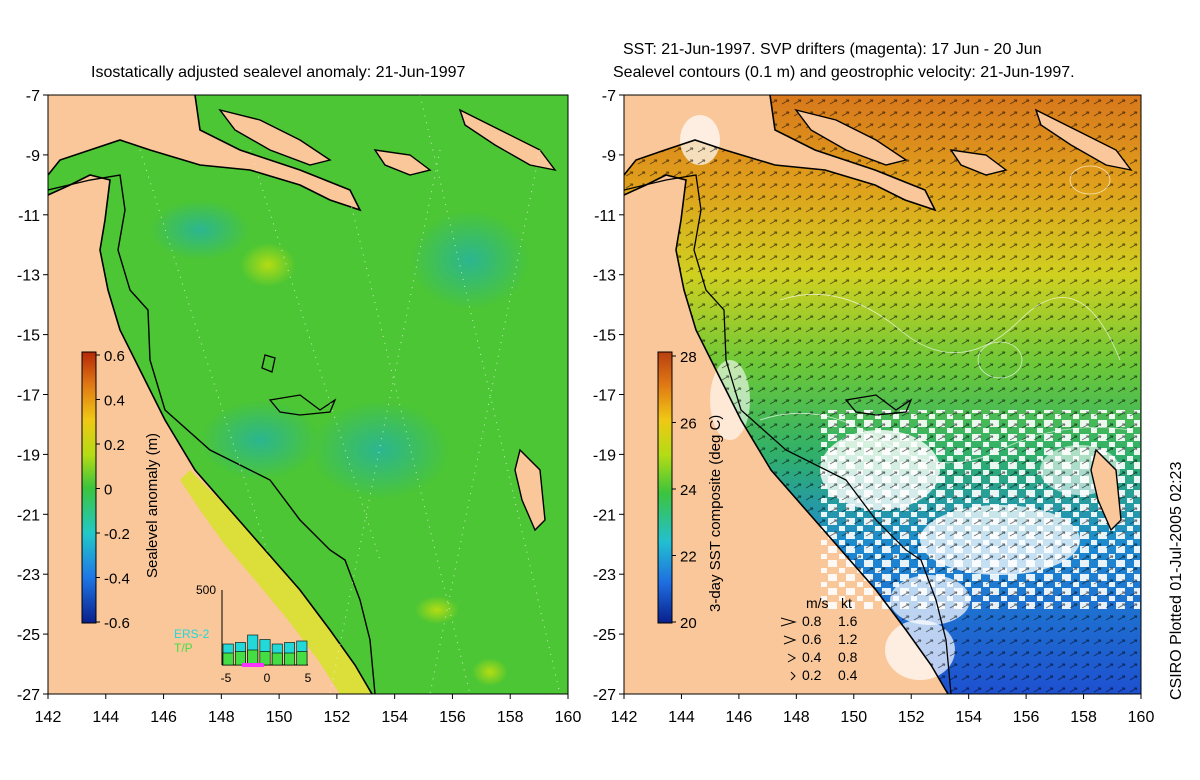 The image size is (1200, 780). Describe the element at coordinates (715, 513) in the screenshot. I see `right-colorbar-label: 3-day SST composite (deg C)` at that location.